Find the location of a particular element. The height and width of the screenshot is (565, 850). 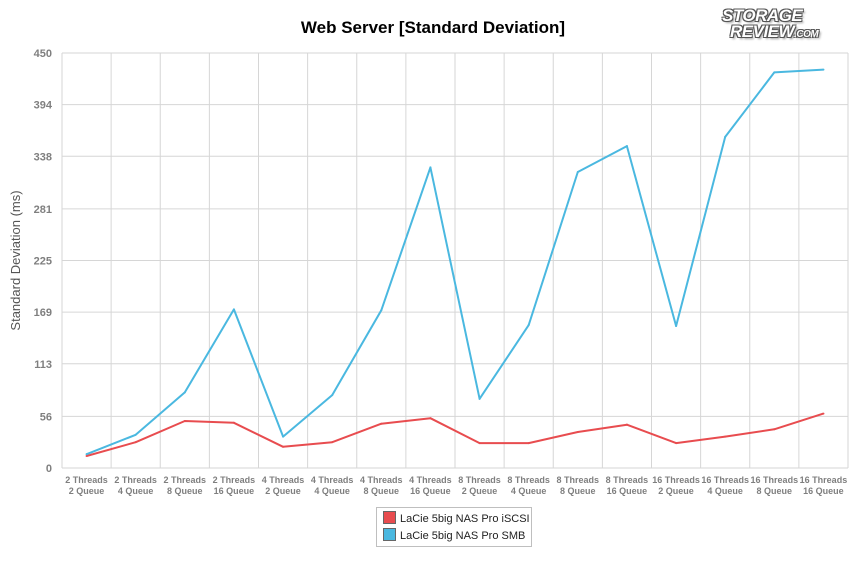

legend-item-iscsi: LaCie 5big NAS Pro iSCSI is located at coordinates (456, 518).